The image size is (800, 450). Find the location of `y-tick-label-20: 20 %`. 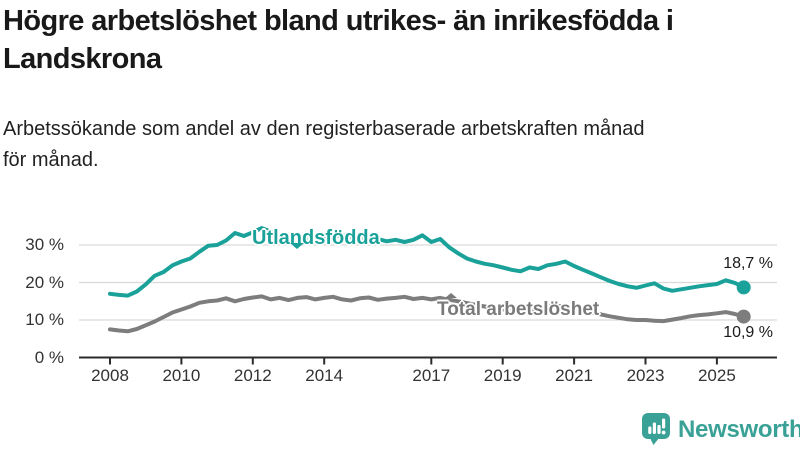

y-tick-label-20: 20 % is located at coordinates (44, 282).